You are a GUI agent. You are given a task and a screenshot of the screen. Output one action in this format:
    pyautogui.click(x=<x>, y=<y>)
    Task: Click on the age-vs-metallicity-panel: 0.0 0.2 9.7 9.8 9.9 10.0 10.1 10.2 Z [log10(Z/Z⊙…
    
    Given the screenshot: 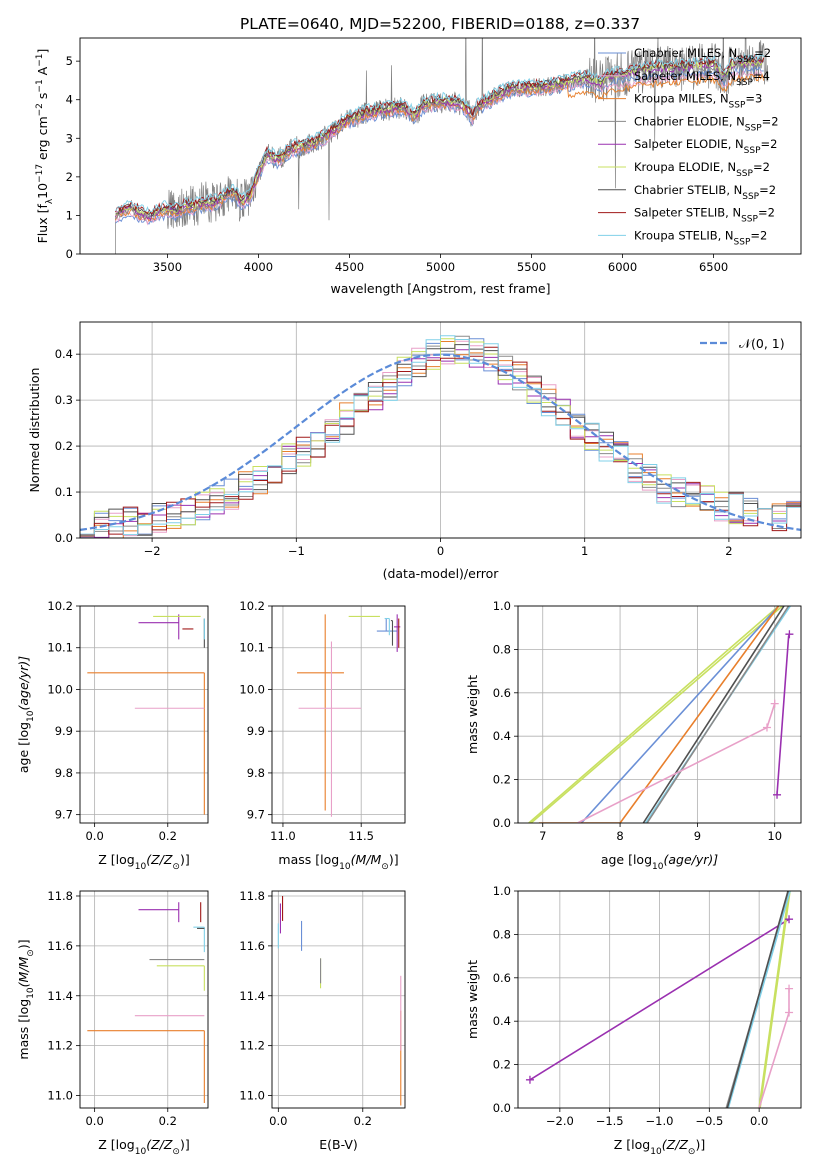 What is the action you would take?
    pyautogui.click(x=112, y=735)
    